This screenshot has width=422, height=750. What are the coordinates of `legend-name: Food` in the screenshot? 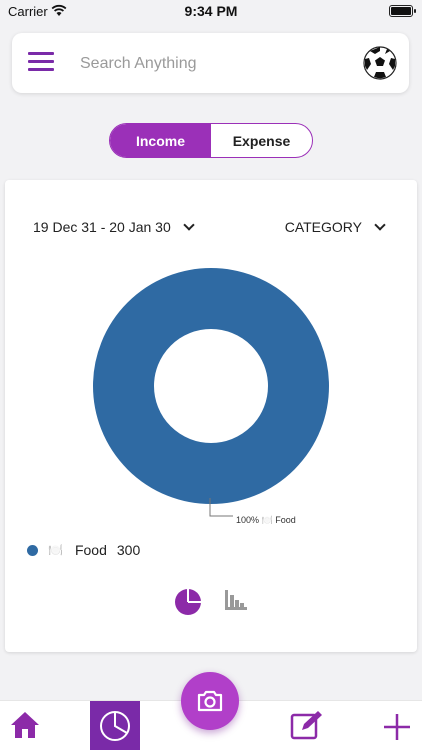 It's located at (90, 550).